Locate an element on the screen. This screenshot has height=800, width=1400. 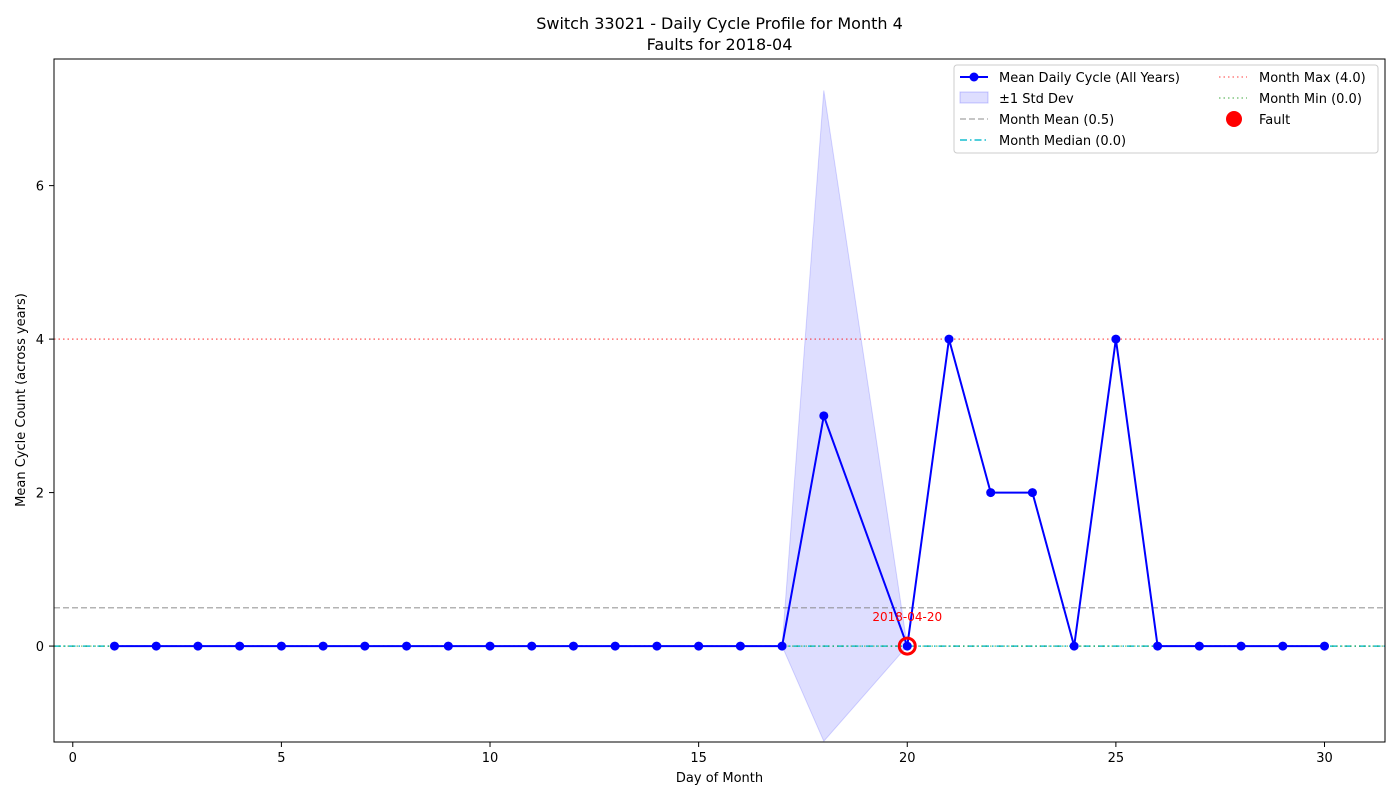
fault-marker is located at coordinates (907, 646).